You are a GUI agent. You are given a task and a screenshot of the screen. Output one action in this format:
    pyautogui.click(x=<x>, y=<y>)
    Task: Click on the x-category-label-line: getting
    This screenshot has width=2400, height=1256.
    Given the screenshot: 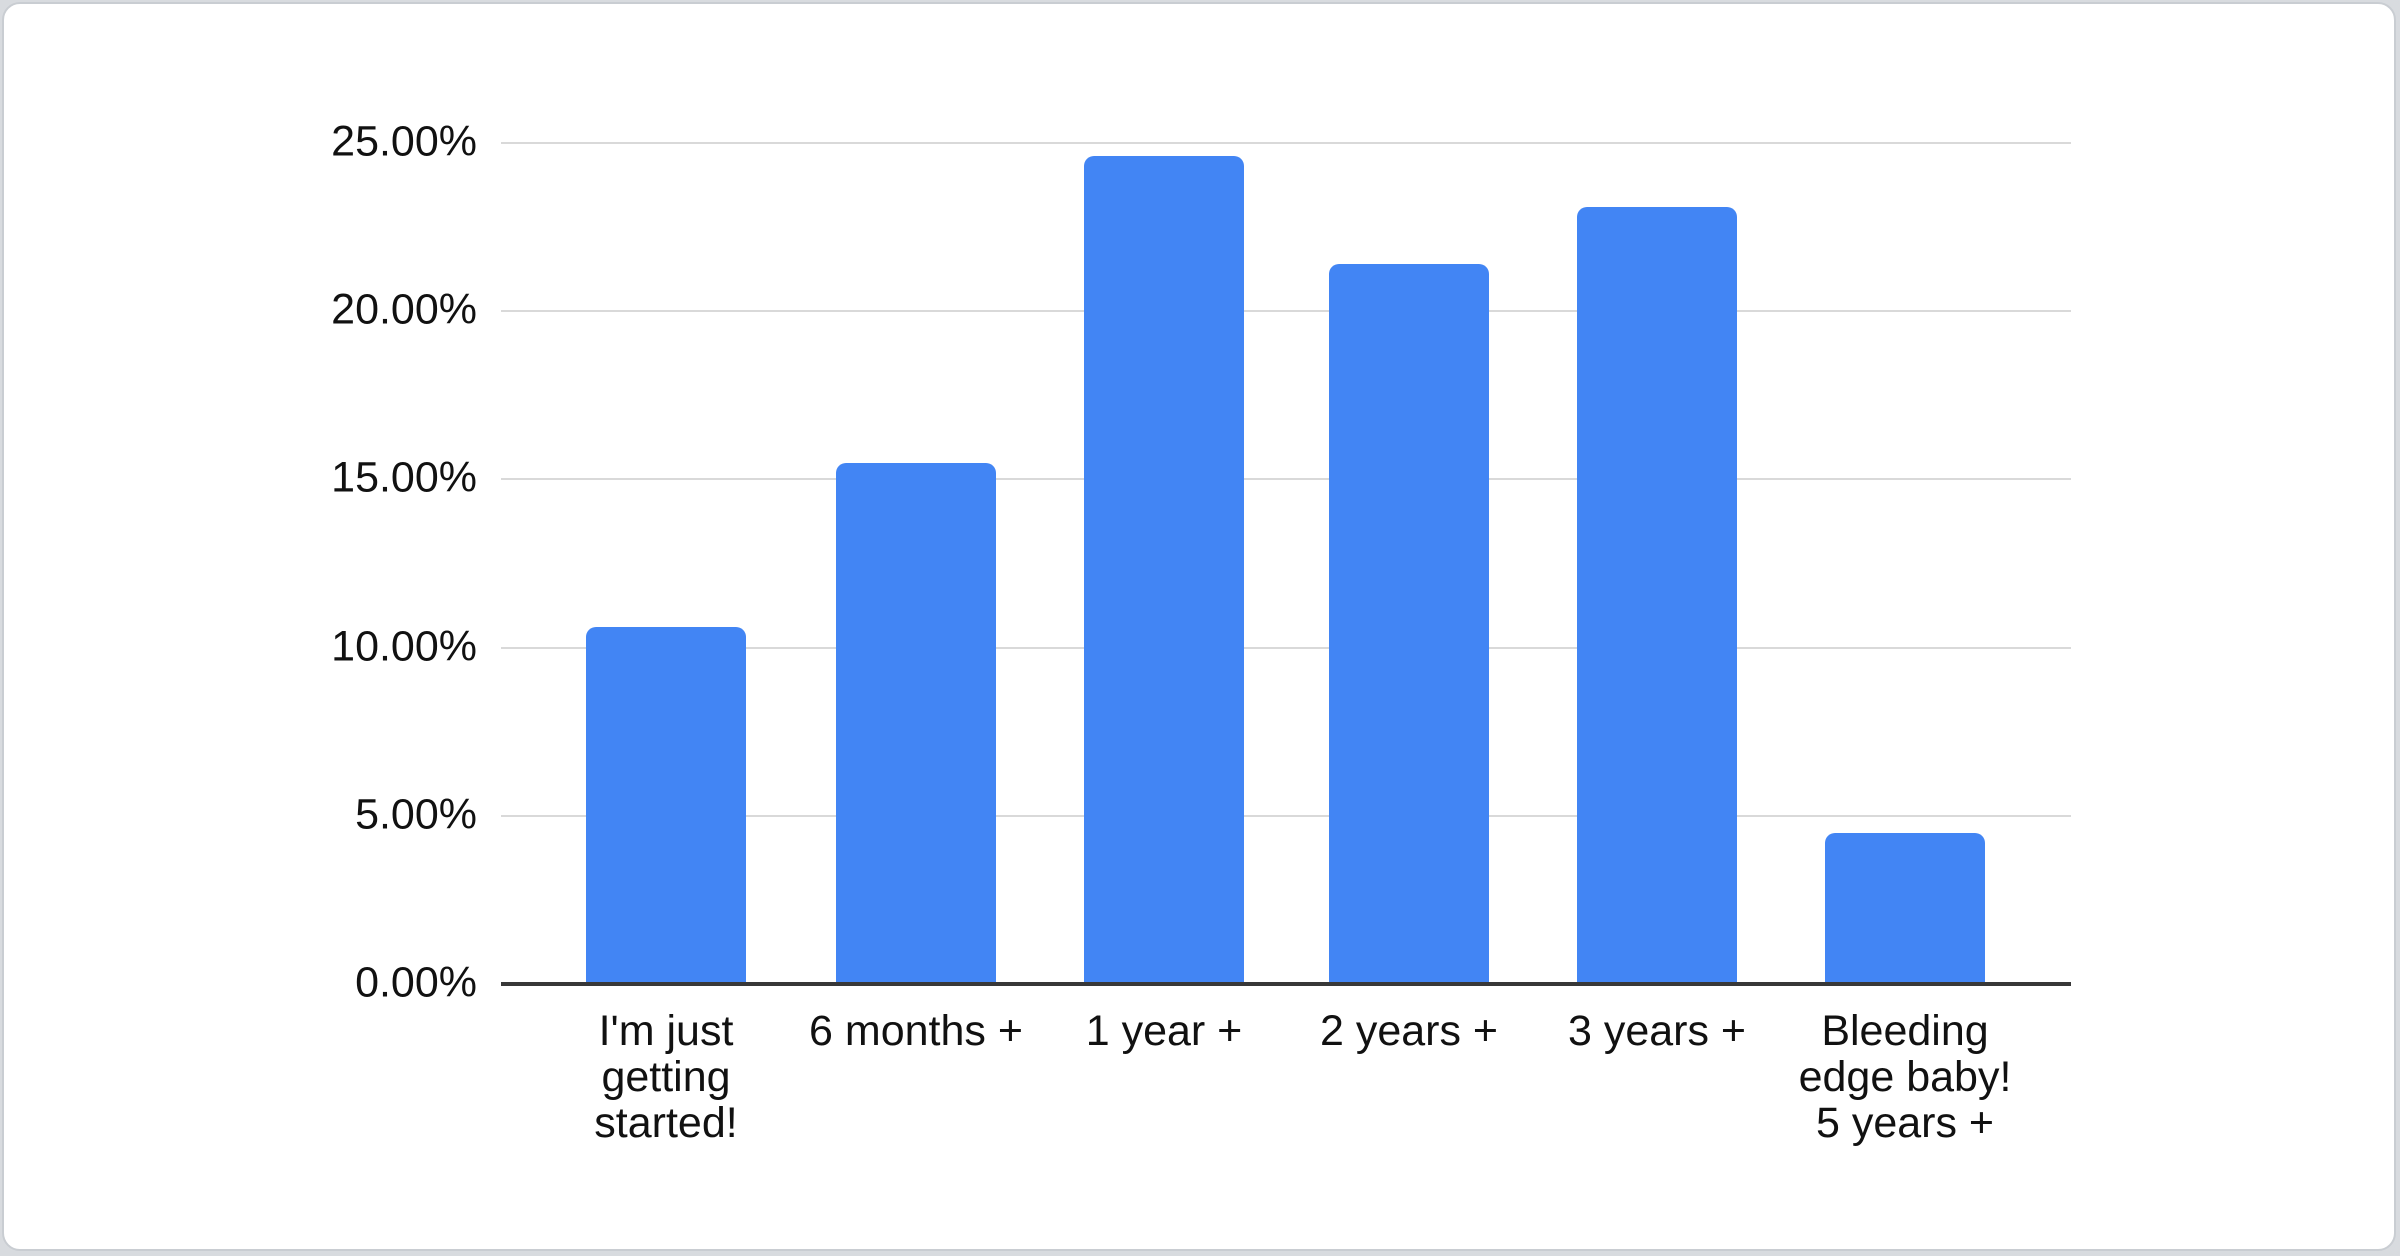 What is the action you would take?
    pyautogui.click(x=666, y=1077)
    